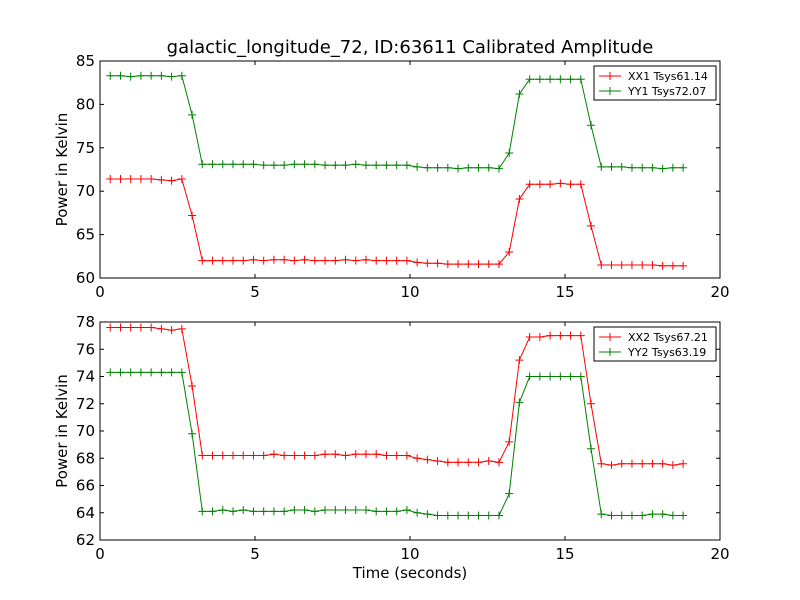  I want to click on y-tick-label-1: 65, so click(85, 235).